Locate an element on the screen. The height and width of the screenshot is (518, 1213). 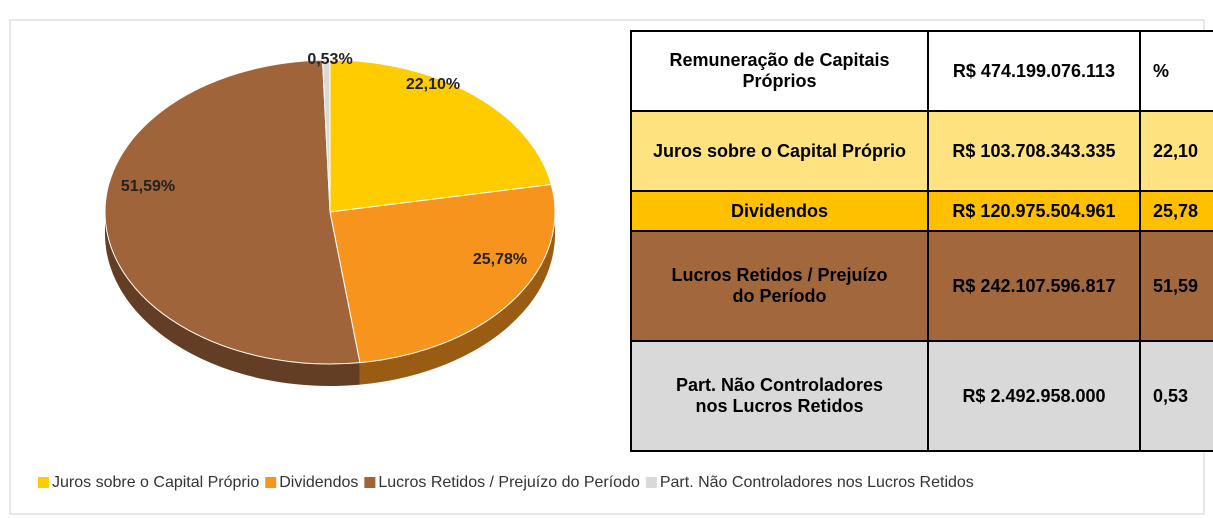
data-label: 25,78% is located at coordinates (500, 259).